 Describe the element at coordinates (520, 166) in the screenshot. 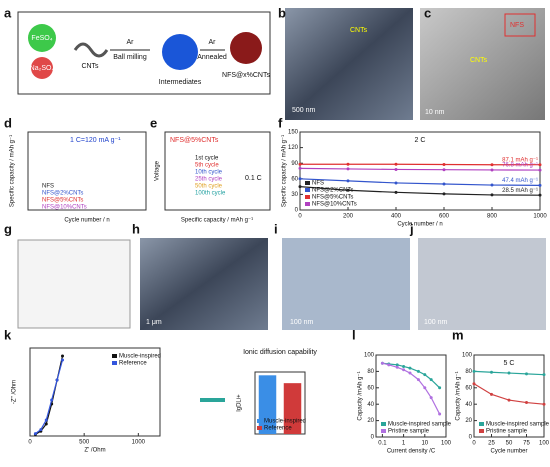

I see `end-label: 76.8 mAh g⁻¹` at that location.